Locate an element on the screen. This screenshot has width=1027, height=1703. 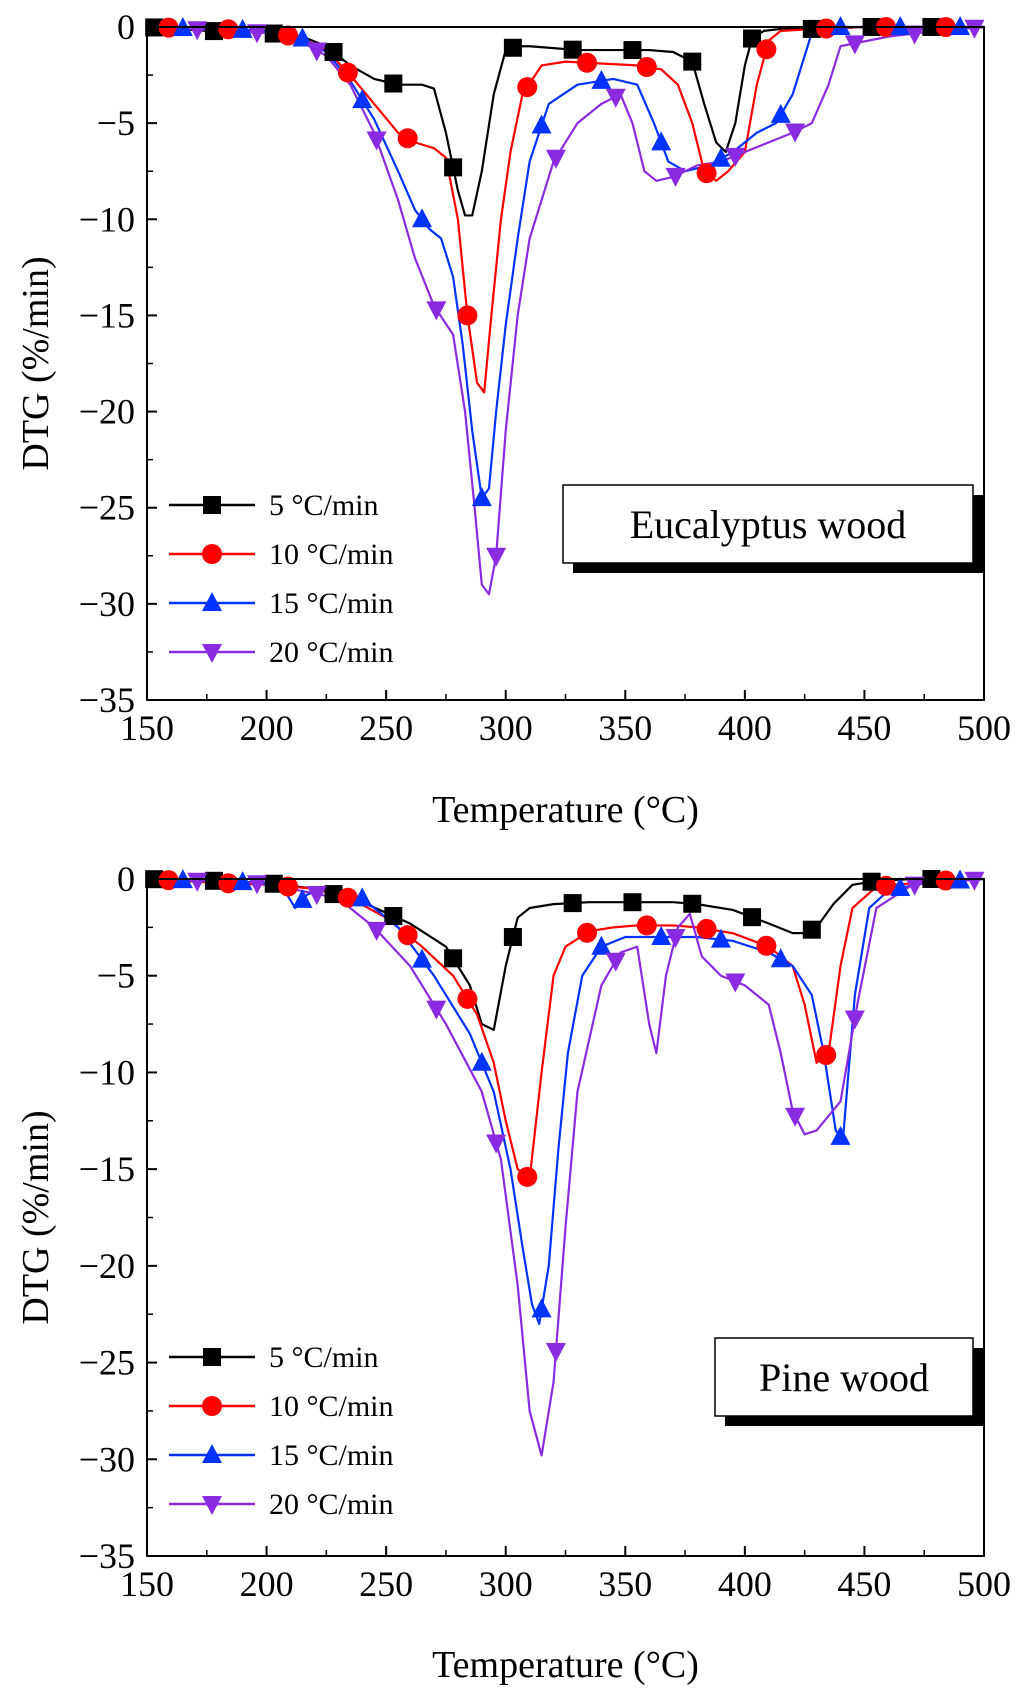
x-tick-label: 400 is located at coordinates (745, 728).